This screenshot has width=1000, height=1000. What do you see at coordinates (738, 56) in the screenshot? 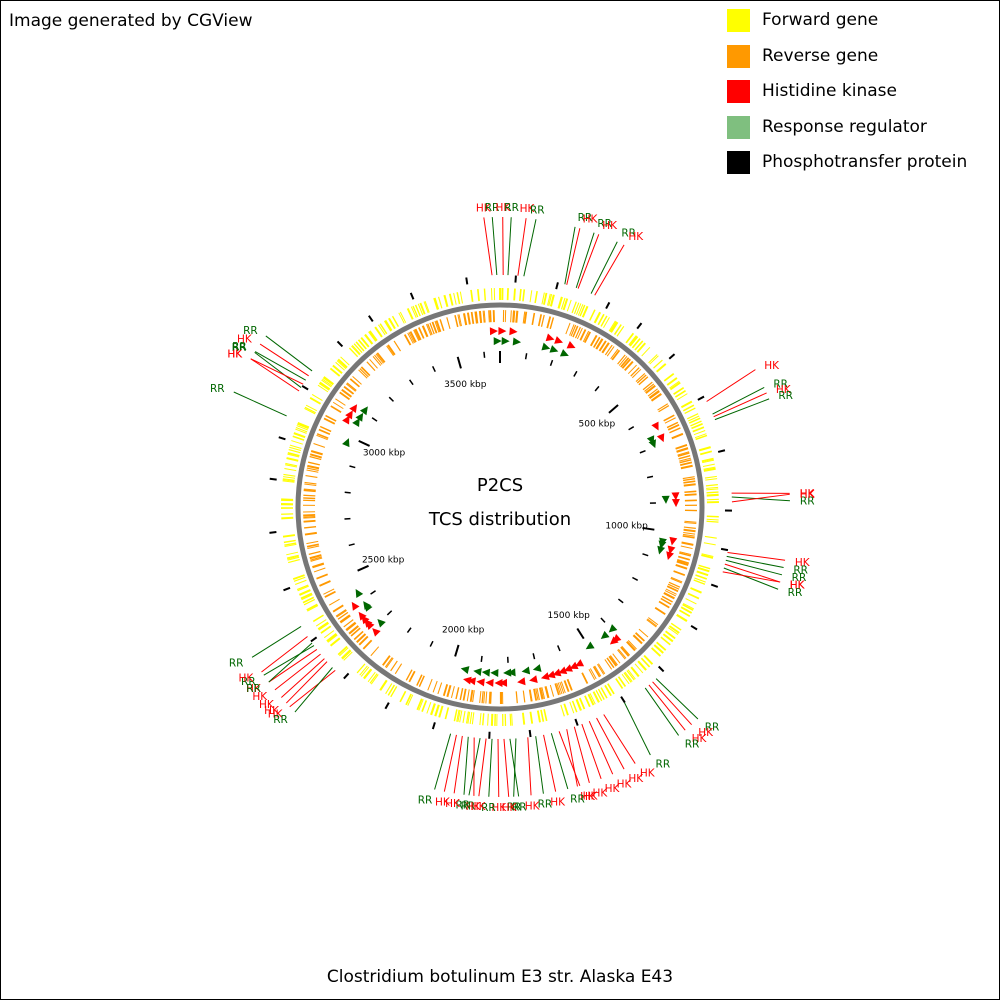
I see `reverse-gene-swatch` at bounding box center [738, 56].